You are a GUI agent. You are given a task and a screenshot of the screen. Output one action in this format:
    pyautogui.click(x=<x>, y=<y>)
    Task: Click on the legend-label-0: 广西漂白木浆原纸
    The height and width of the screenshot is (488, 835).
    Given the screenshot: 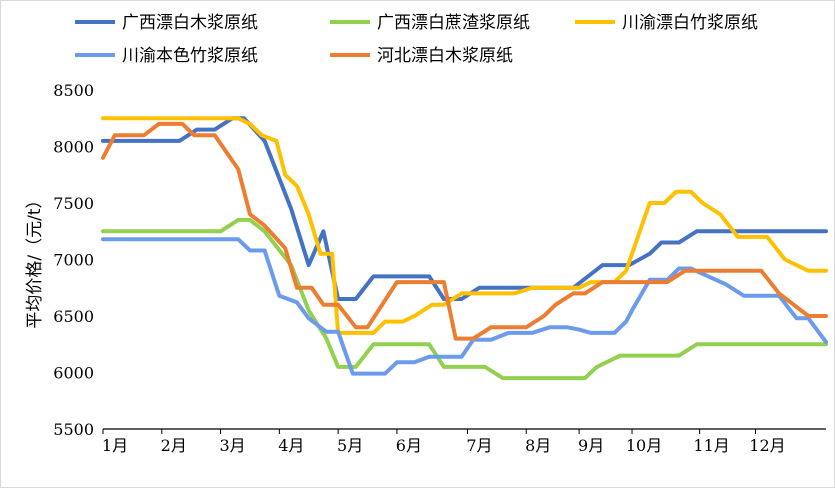 What is the action you would take?
    pyautogui.click(x=190, y=23)
    